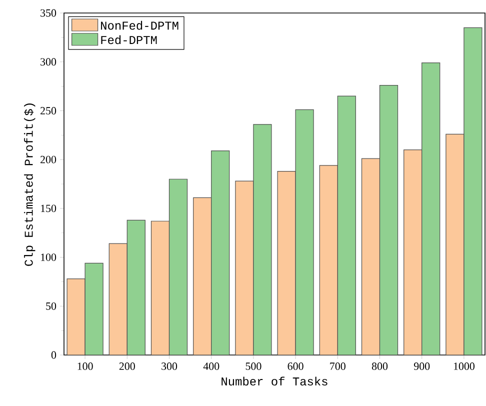 The image size is (486, 406). Describe the element at coordinates (48, 13) in the screenshot. I see `y-tick-label: 350` at that location.